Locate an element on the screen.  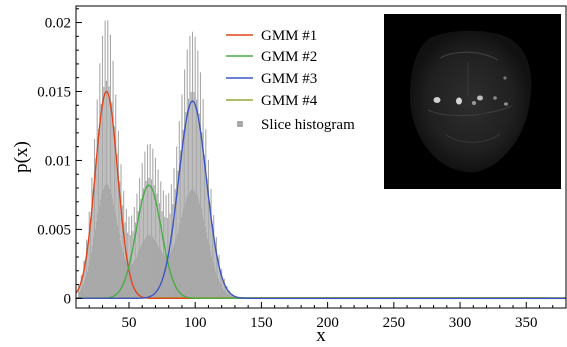
x-tick-label: 300 is located at coordinates (460, 323).